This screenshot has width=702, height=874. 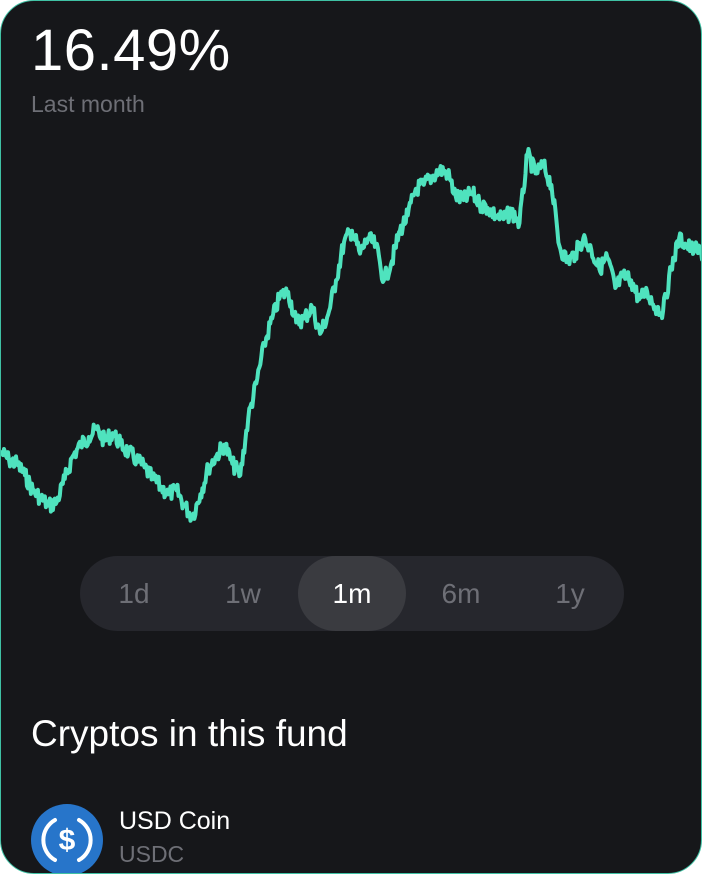 What do you see at coordinates (134, 593) in the screenshot?
I see `range-tab-1d: 1d` at bounding box center [134, 593].